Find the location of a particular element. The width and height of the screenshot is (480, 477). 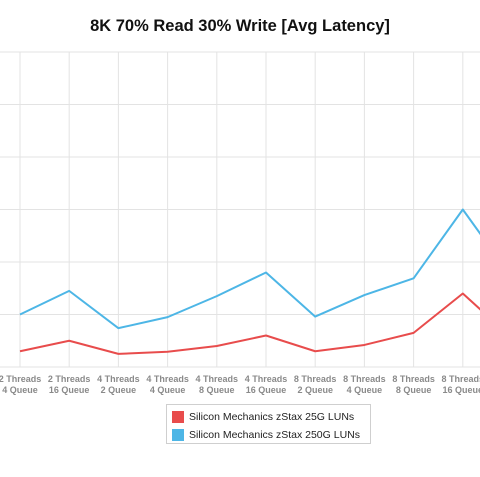

legend-label-25g: Silicon Mechanics zStax 25G LUNs is located at coordinates (272, 417).